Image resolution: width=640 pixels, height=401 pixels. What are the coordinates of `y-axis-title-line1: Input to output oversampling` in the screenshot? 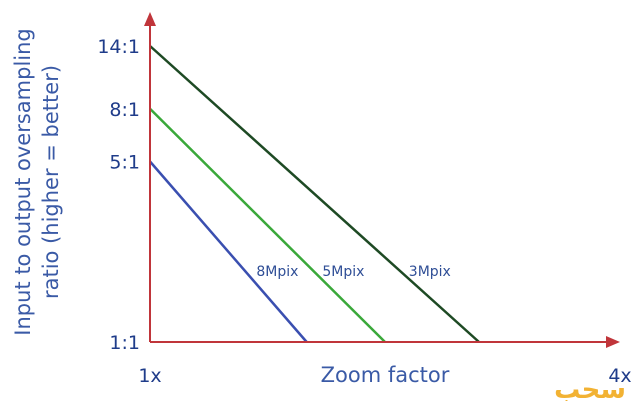 It's located at (23, 181).